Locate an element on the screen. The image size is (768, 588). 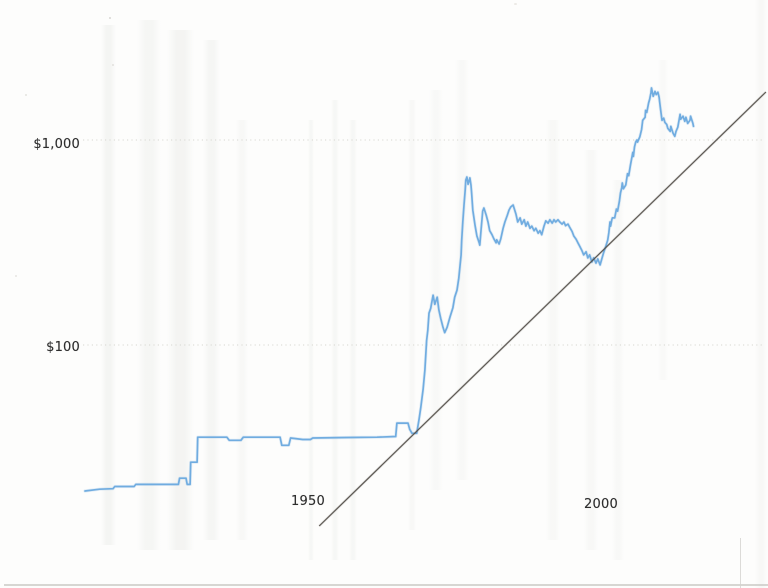
y-tick-label-1000: $1,000 is located at coordinates (56, 144).